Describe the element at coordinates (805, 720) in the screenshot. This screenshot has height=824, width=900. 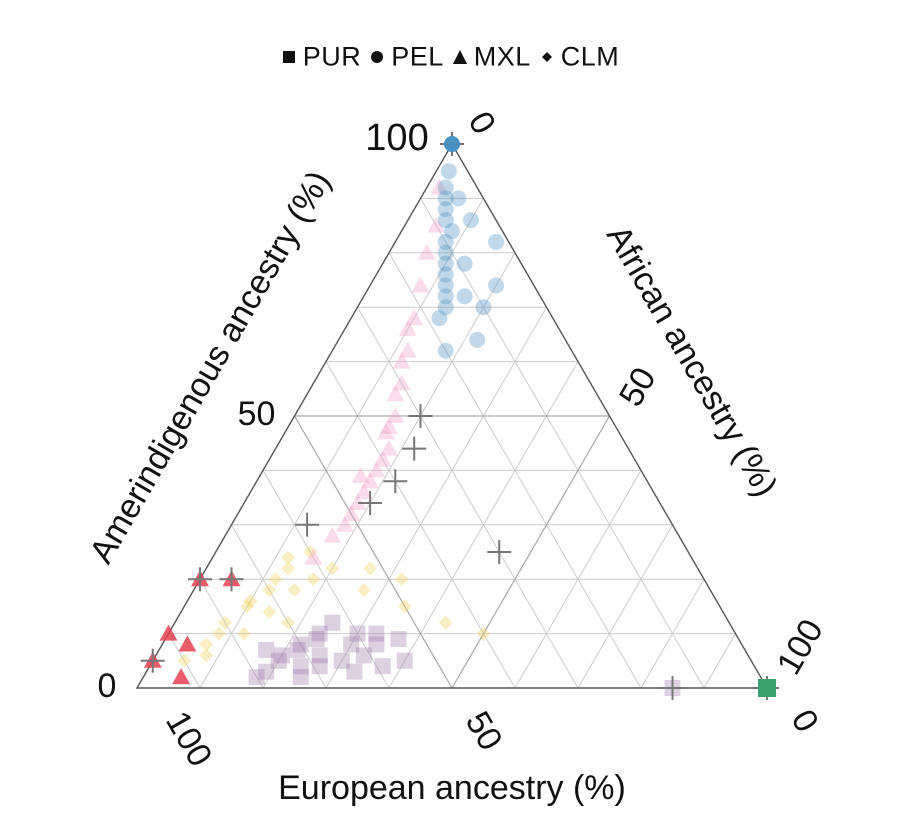
I see `bottom-tick-0: 0` at that location.